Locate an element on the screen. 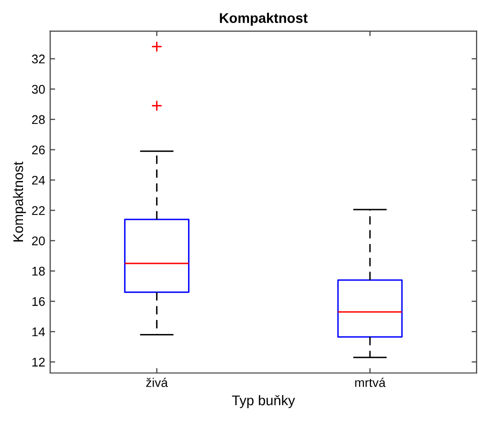  y-tick-label: 20 is located at coordinates (38, 241).